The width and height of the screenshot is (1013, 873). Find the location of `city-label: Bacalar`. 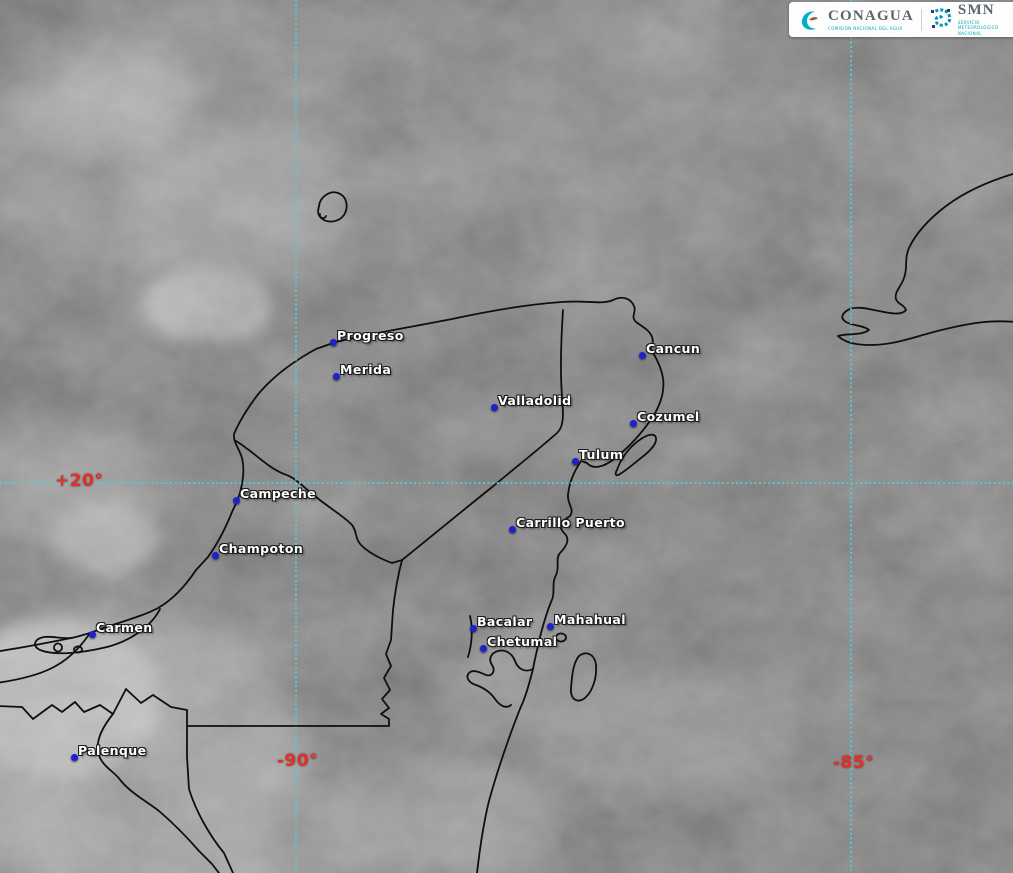

city-label: Bacalar is located at coordinates (505, 621).